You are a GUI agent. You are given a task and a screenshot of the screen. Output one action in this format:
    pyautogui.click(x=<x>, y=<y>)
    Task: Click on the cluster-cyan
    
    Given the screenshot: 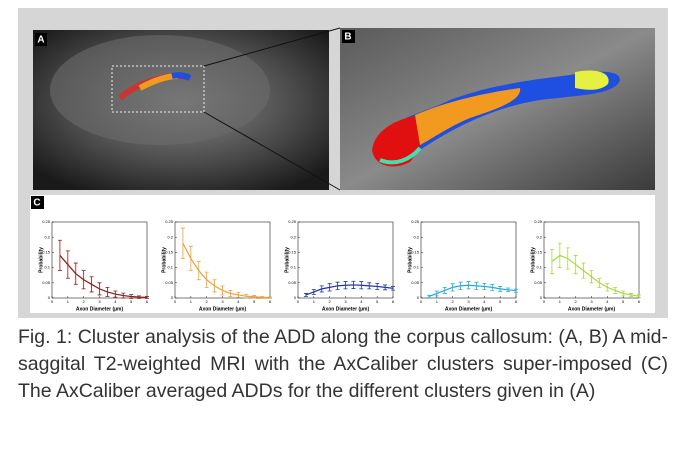 What is the action you would take?
    pyautogui.click(x=400, y=155)
    